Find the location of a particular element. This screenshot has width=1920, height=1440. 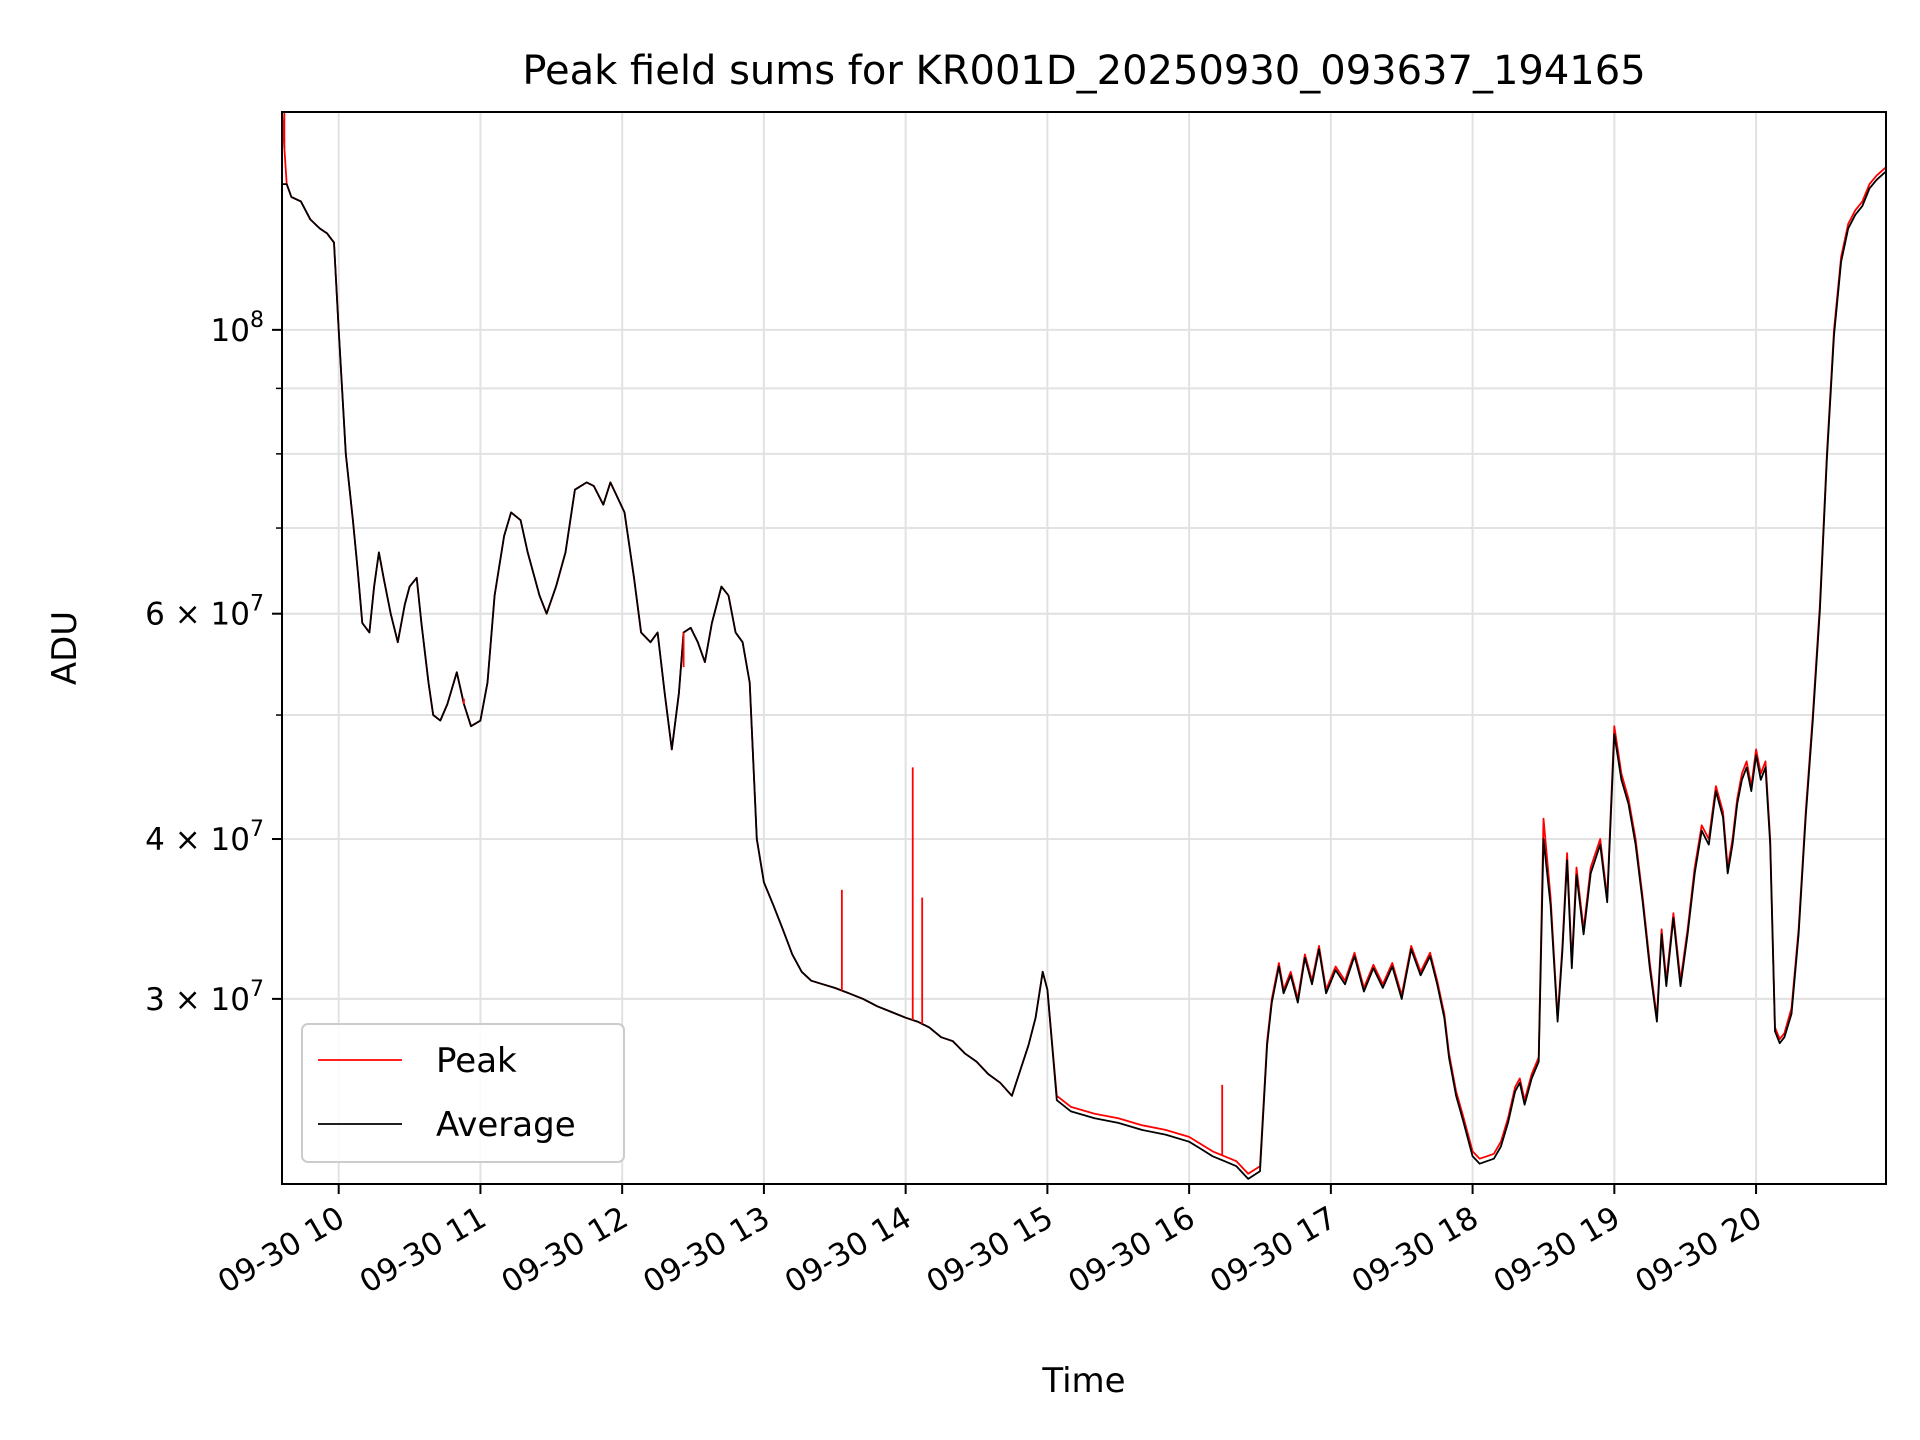

legend-label-peak: Peak is located at coordinates (476, 1061).